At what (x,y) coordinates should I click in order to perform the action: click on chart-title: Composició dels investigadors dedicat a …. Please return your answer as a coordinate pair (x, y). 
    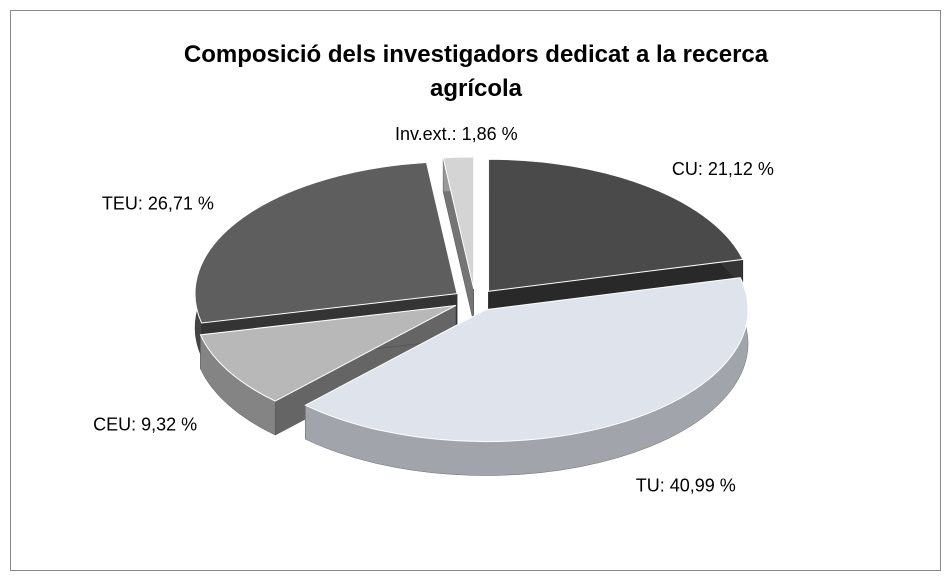
    Looking at the image, I should click on (476, 71).